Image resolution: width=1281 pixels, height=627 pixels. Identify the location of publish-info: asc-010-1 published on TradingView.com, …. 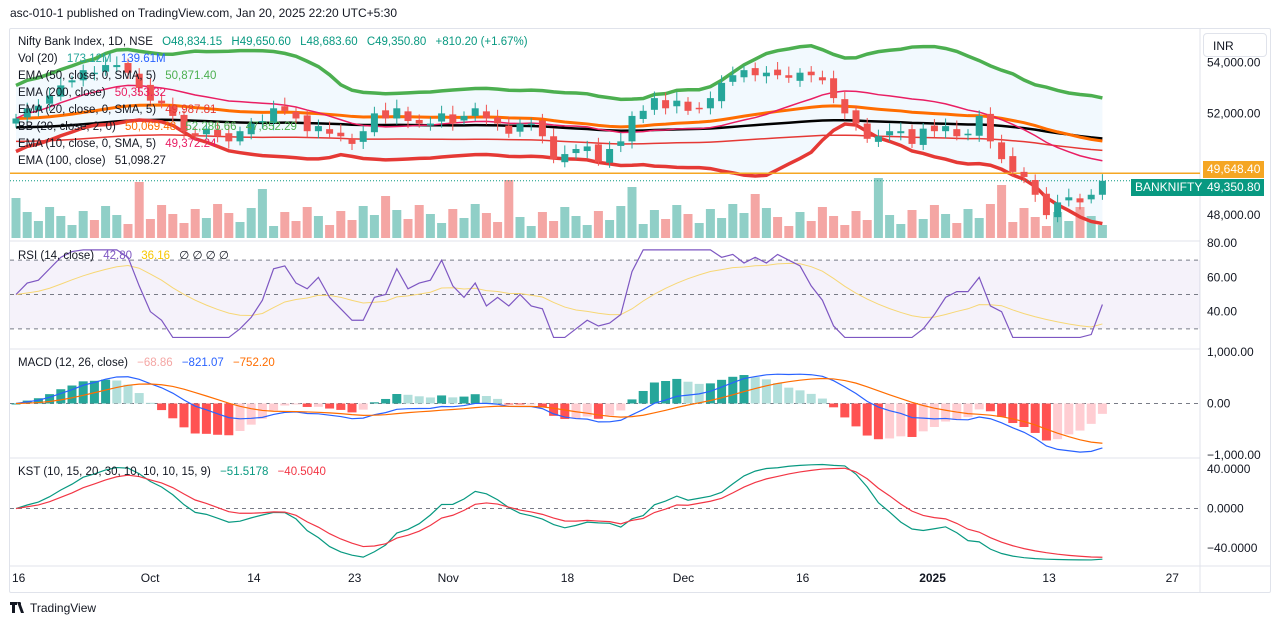
(204, 13).